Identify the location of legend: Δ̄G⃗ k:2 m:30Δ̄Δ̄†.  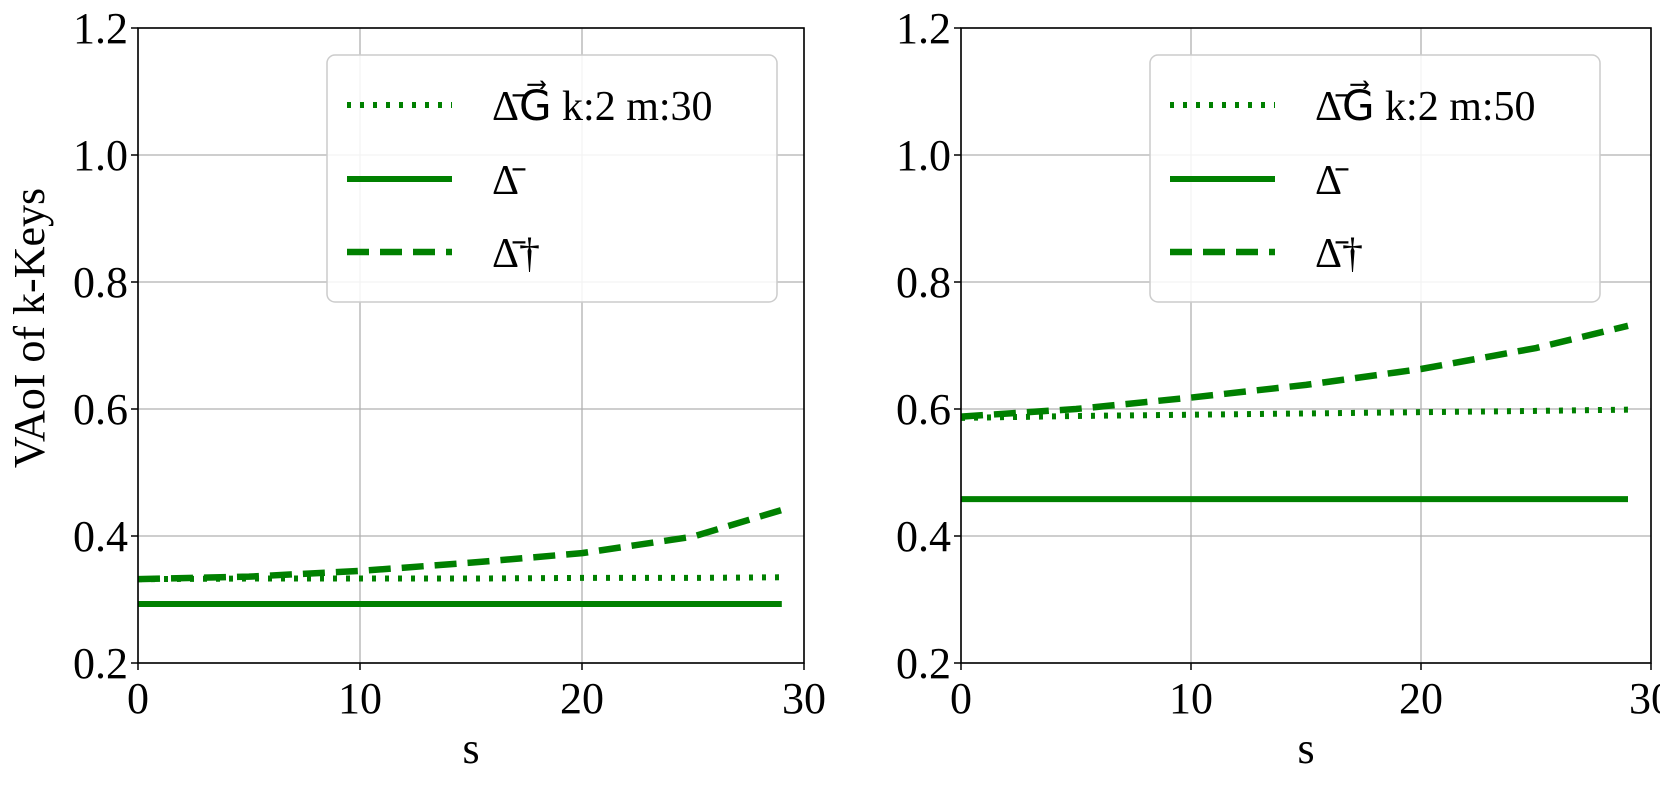
(552, 178).